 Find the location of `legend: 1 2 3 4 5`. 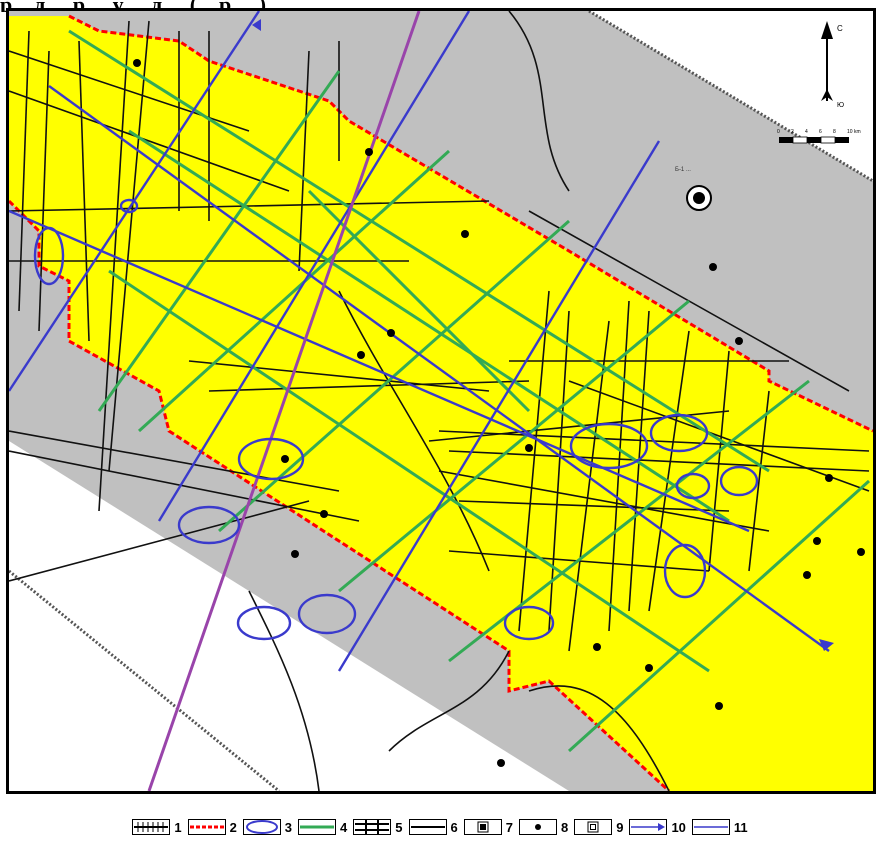

legend: 1 2 3 4 5 is located at coordinates (440, 827).